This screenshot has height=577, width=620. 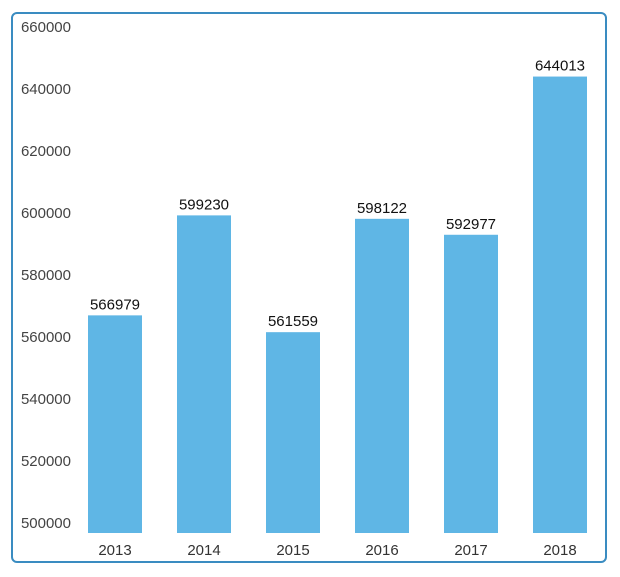 What do you see at coordinates (46, 461) in the screenshot?
I see `y-tick-label: 520000` at bounding box center [46, 461].